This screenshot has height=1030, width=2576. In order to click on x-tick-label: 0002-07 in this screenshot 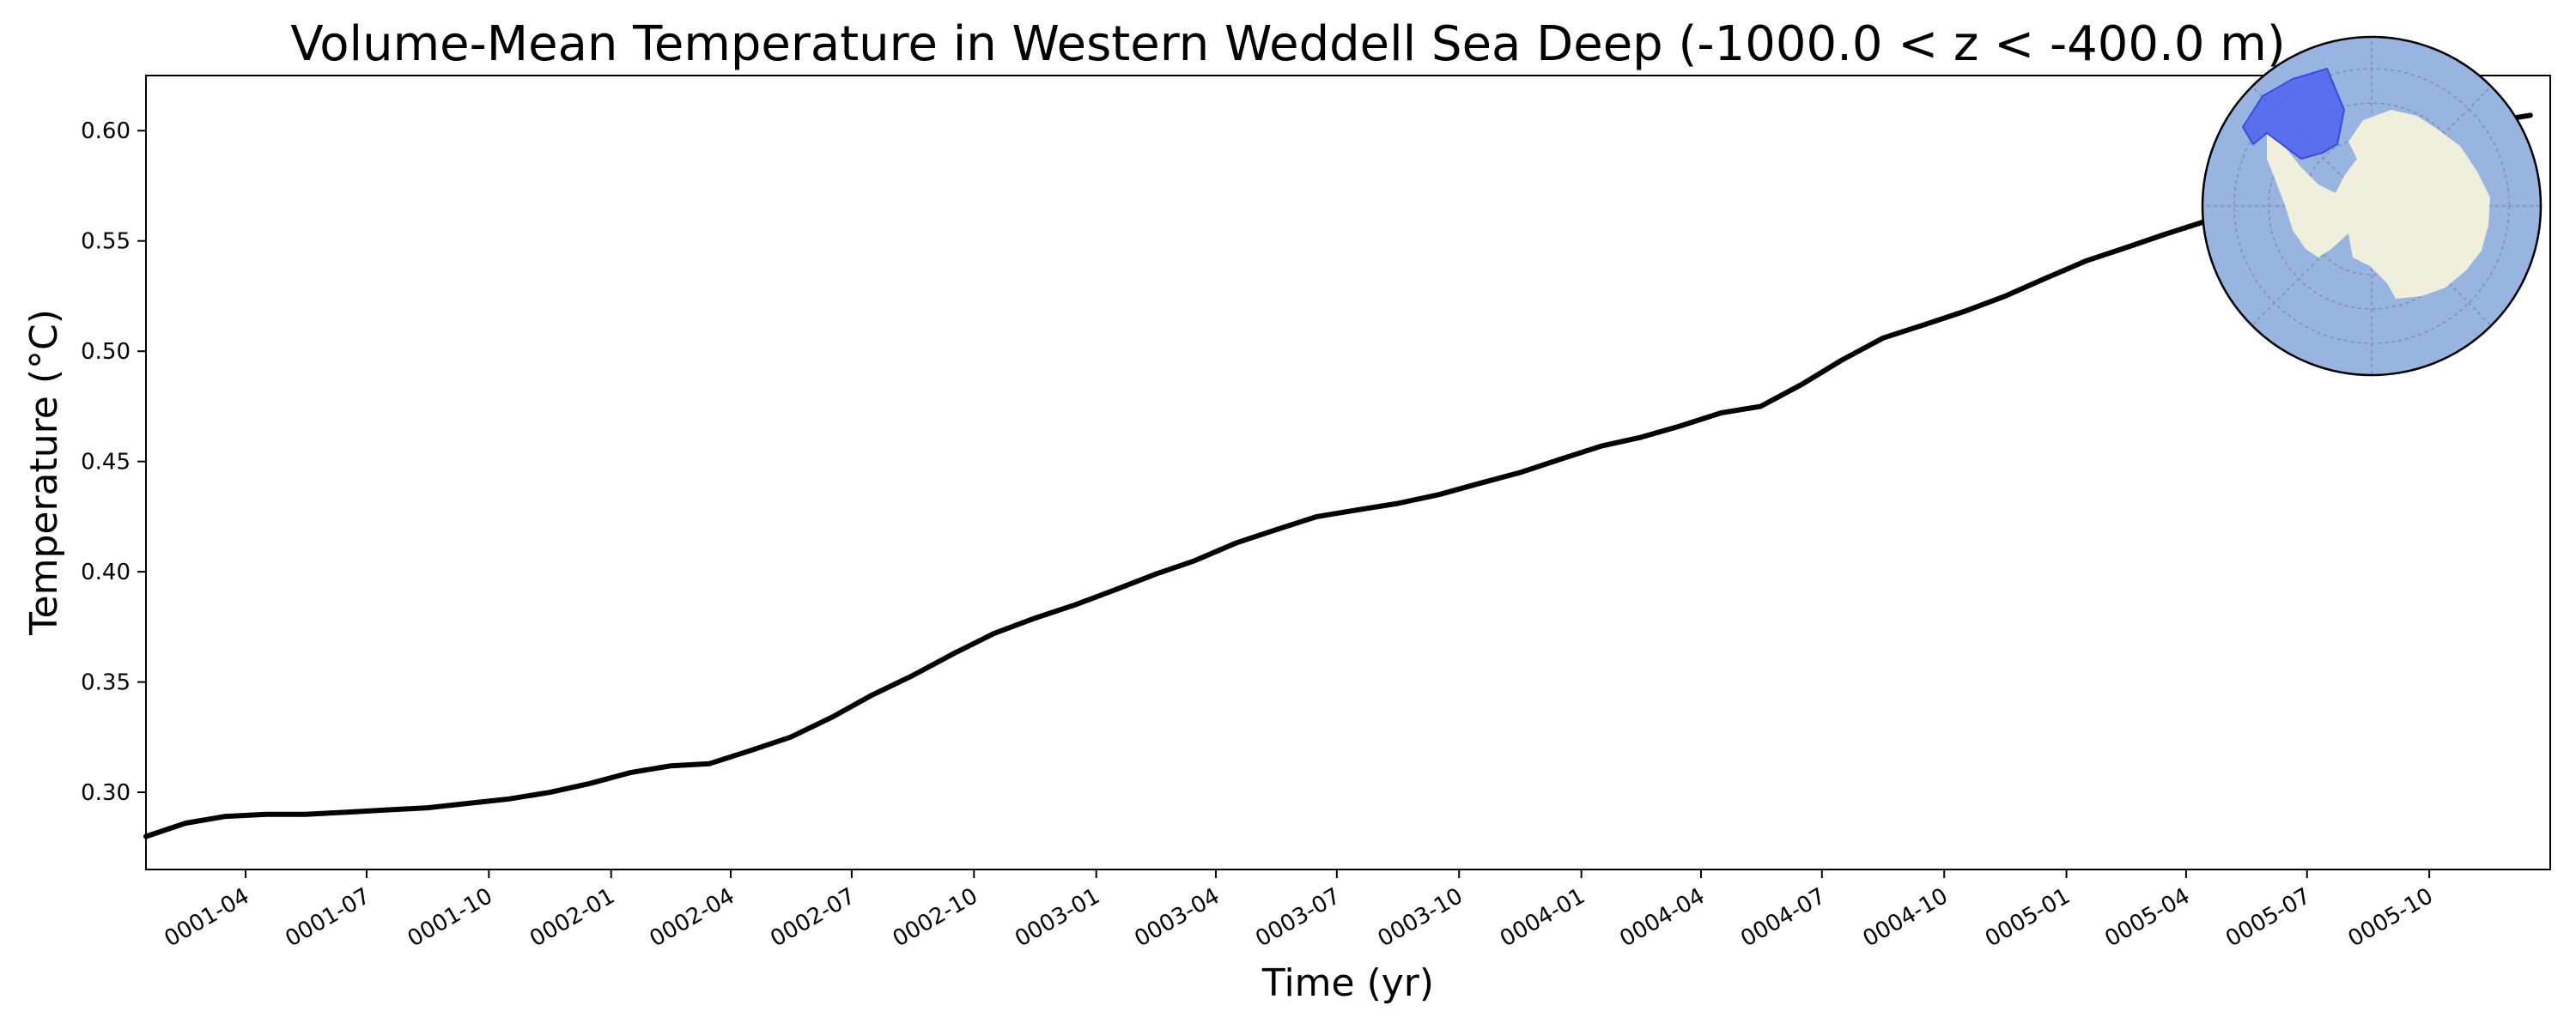, I will do `click(813, 917)`.